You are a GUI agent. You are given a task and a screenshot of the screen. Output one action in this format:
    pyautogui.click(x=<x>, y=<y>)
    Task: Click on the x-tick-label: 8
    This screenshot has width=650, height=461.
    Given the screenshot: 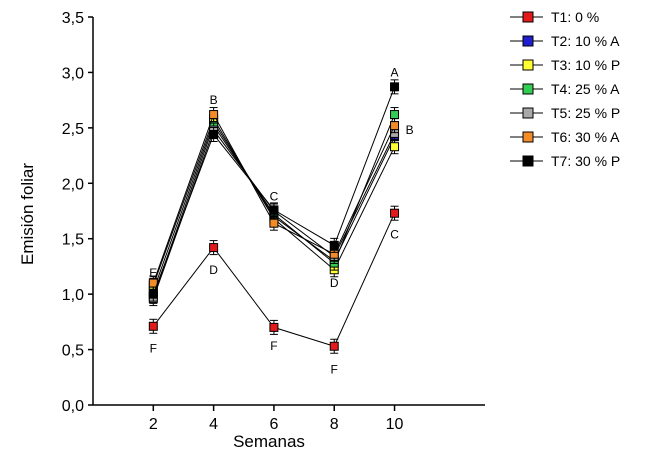 What is the action you would take?
    pyautogui.click(x=334, y=424)
    